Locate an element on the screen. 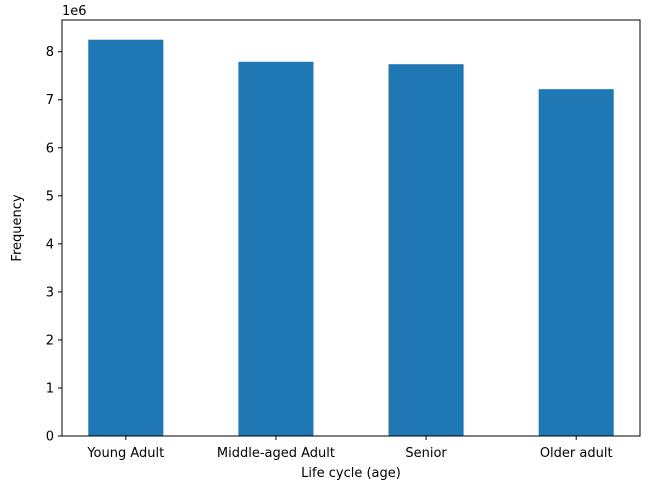  y-tick-label: 4 is located at coordinates (50, 244).